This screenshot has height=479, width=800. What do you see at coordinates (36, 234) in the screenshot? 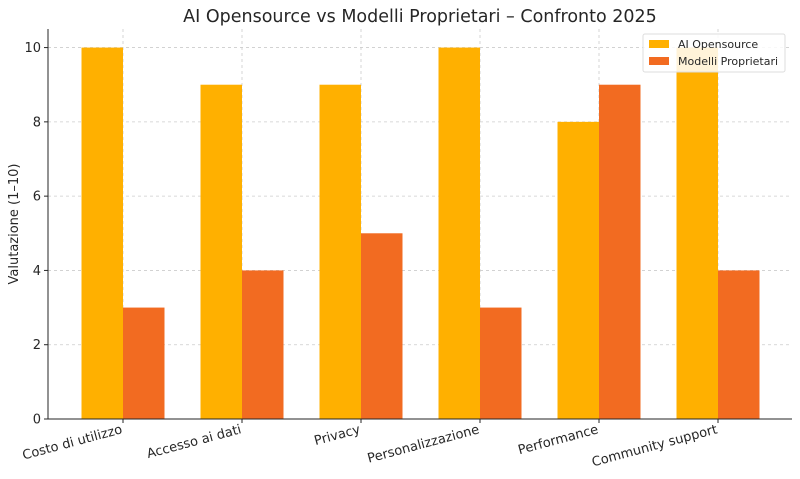
I see `y-axis-ticks: 0 2 4 6 8 10` at bounding box center [36, 234].